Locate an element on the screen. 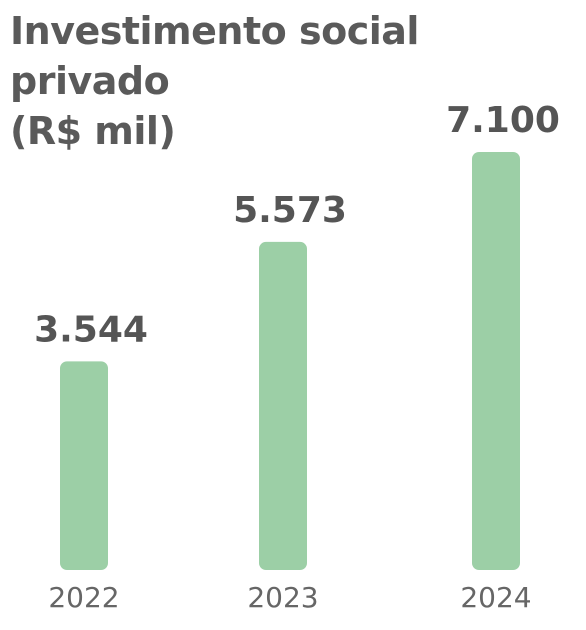 This screenshot has width=586, height=630. category-label-2023: 2023 is located at coordinates (282, 597).